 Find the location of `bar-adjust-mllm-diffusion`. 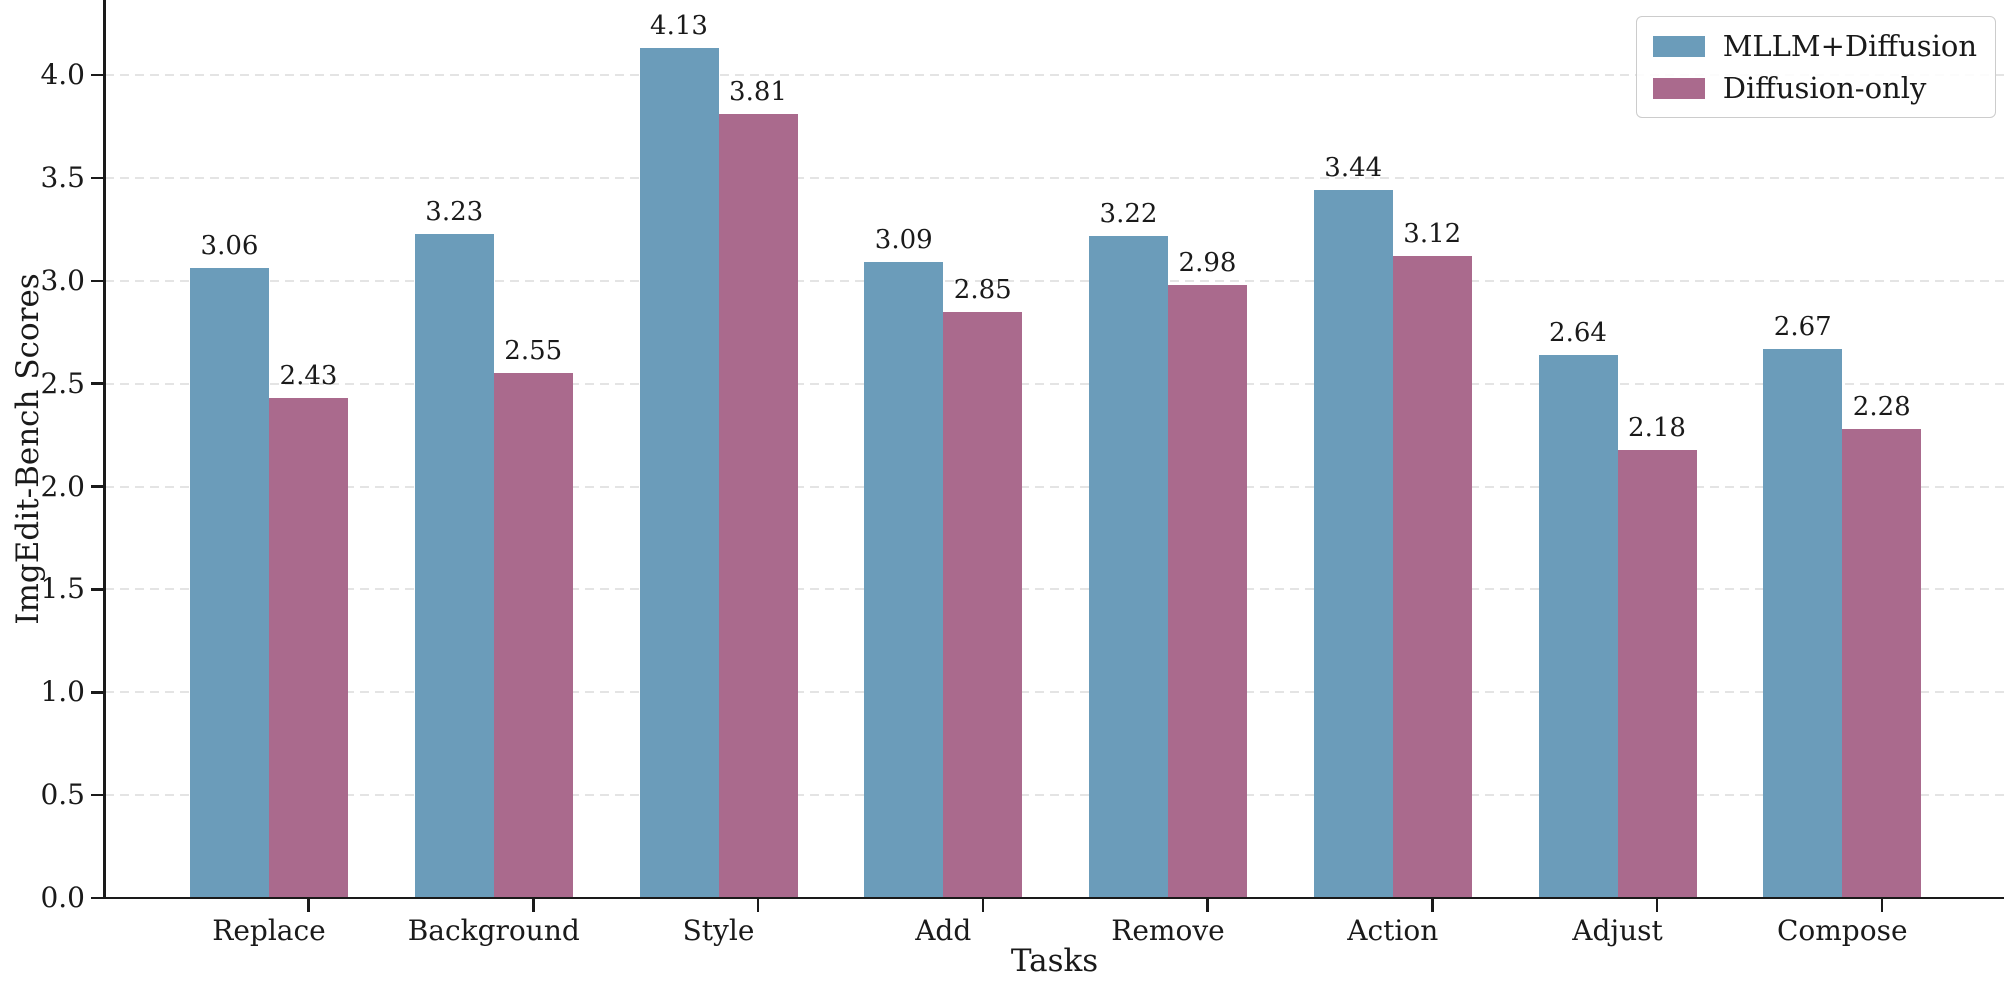

bar-adjust-mllm-diffusion is located at coordinates (1578, 626).